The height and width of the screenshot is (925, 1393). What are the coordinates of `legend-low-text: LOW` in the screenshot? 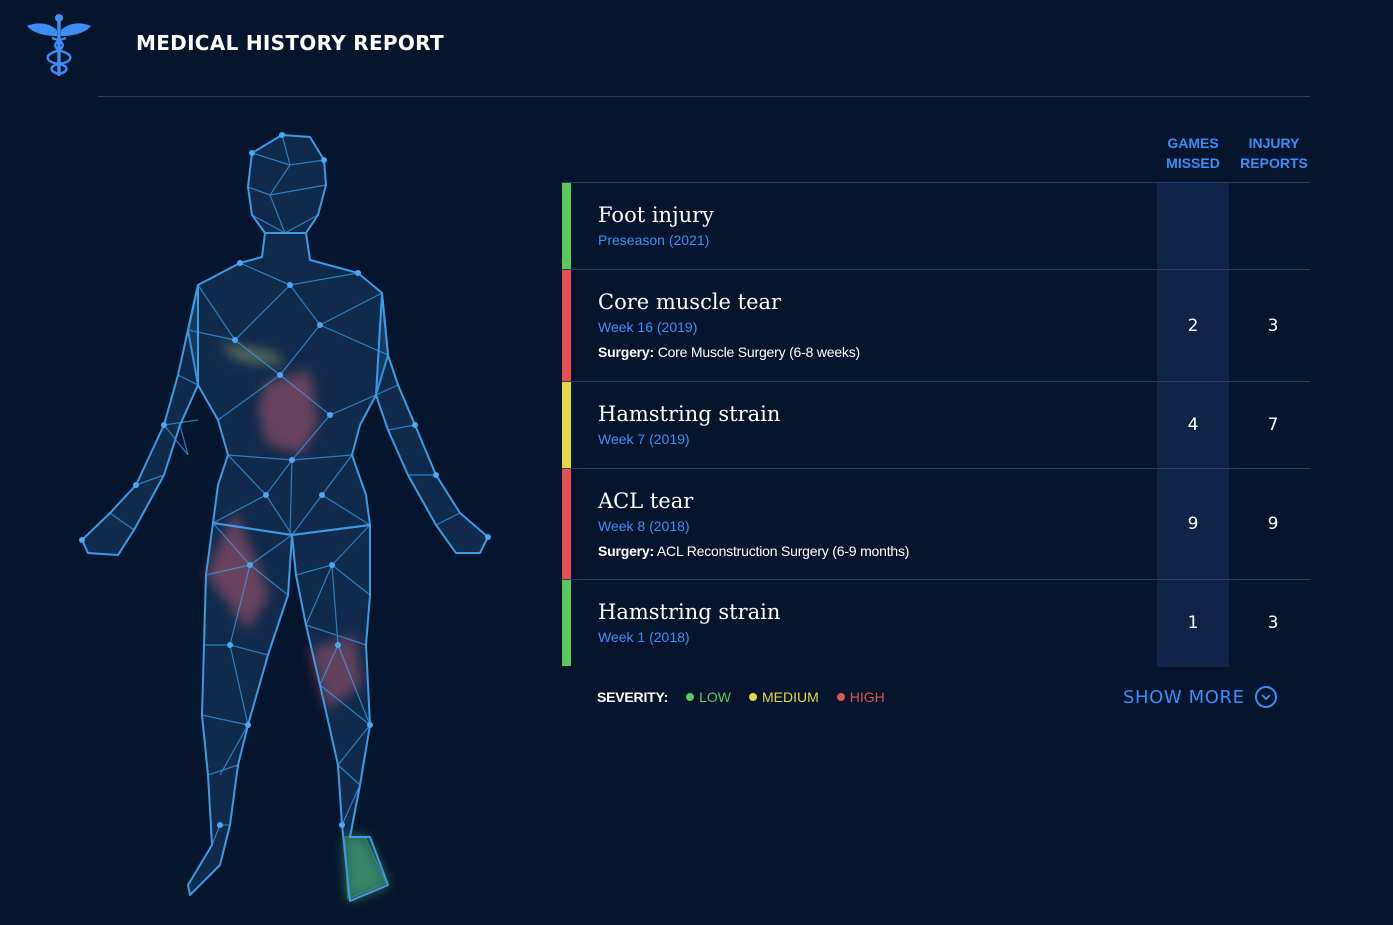 It's located at (715, 697).